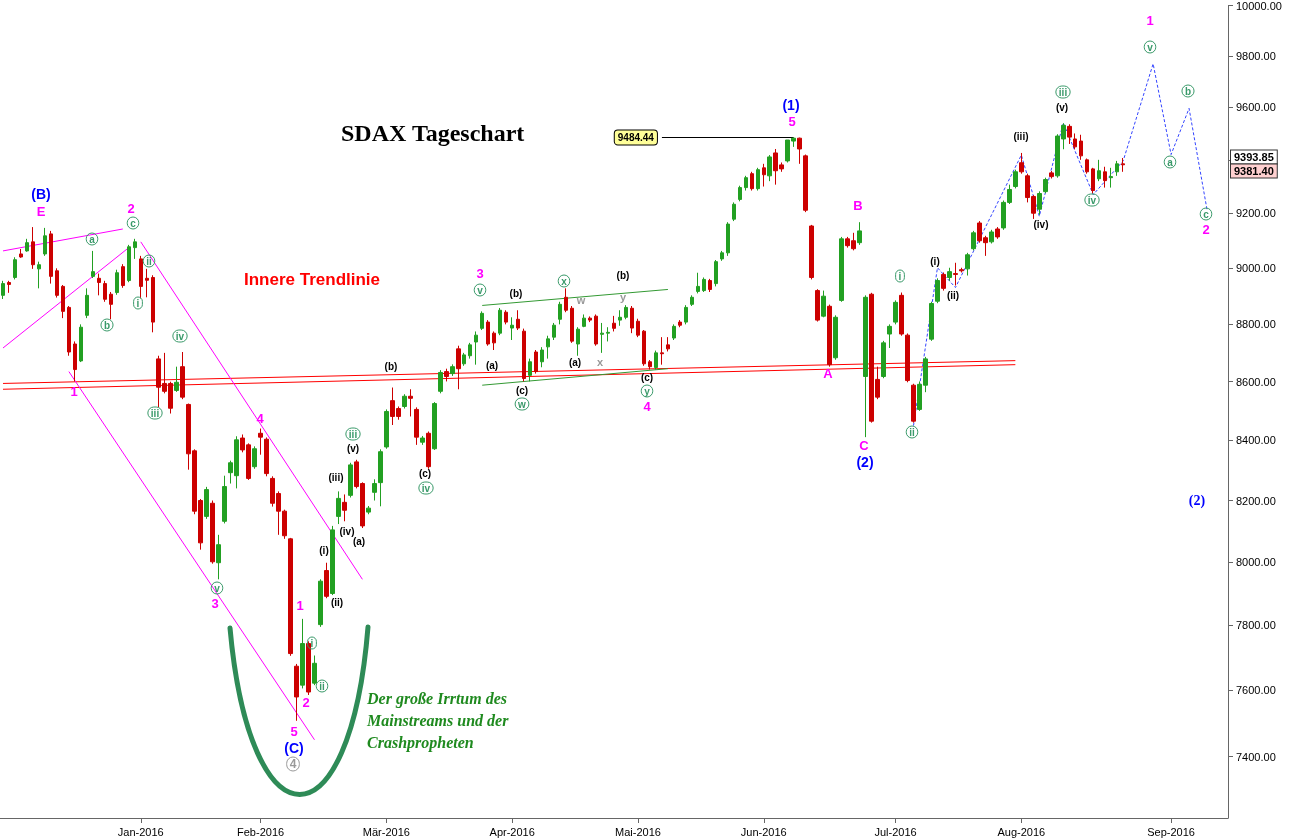 The width and height of the screenshot is (1291, 839). Describe the element at coordinates (1062, 107) in the screenshot. I see `annotation: (v)` at that location.